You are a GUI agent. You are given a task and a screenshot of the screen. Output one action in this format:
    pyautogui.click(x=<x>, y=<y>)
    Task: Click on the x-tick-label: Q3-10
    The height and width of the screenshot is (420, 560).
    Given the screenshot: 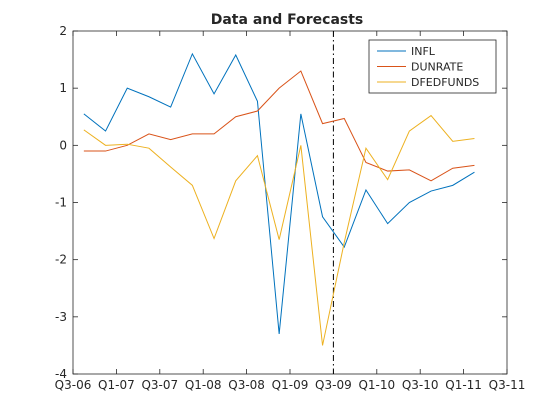 What is the action you would take?
    pyautogui.click(x=420, y=385)
    